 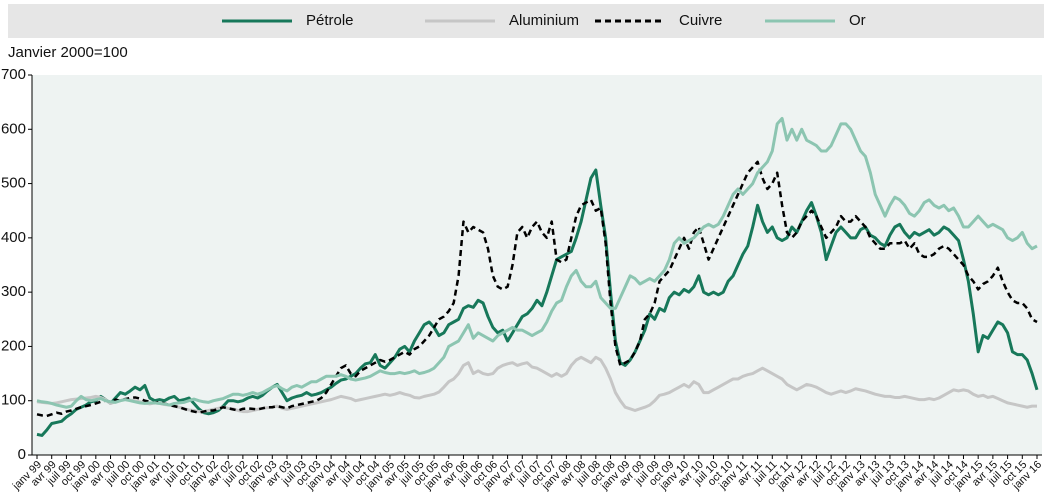 I want to click on y-tick-label: 300, so click(x=13, y=291).